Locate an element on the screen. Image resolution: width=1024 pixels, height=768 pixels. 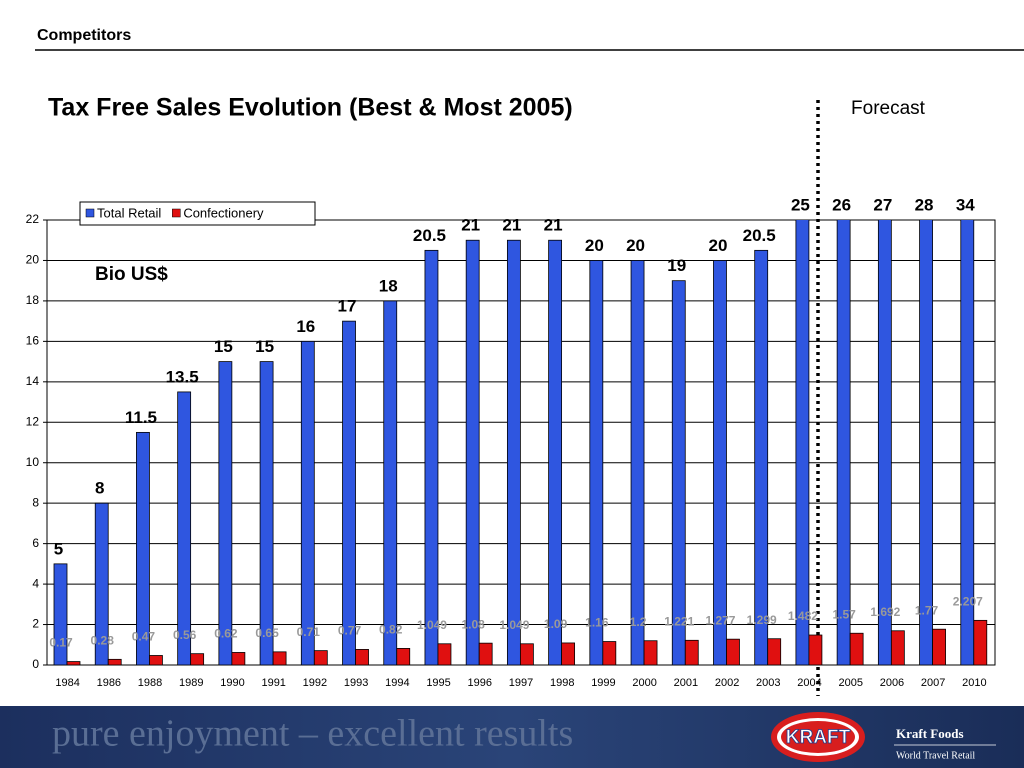
value-label: 17 is located at coordinates (347, 306).